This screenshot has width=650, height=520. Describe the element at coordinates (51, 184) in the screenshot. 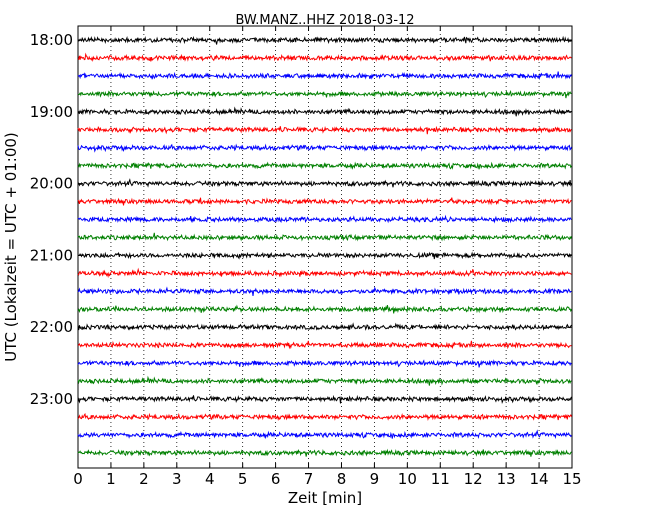

I see `y-tick-label-2: 20:00` at that location.